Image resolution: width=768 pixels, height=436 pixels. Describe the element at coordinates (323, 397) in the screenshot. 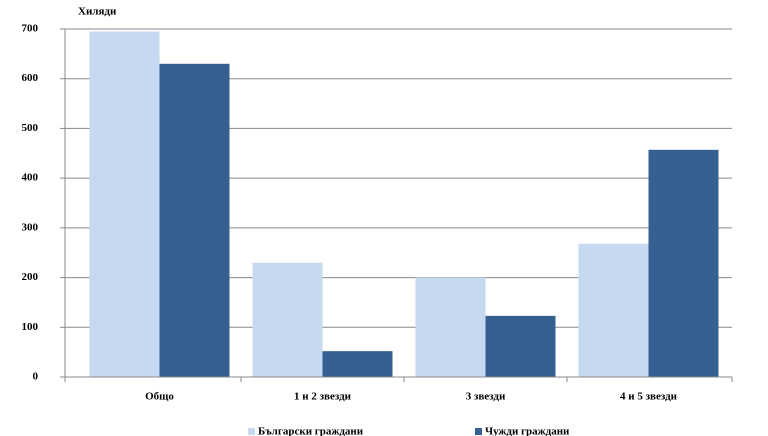

I see `x-tick-label: 1 и 2 звезди` at that location.